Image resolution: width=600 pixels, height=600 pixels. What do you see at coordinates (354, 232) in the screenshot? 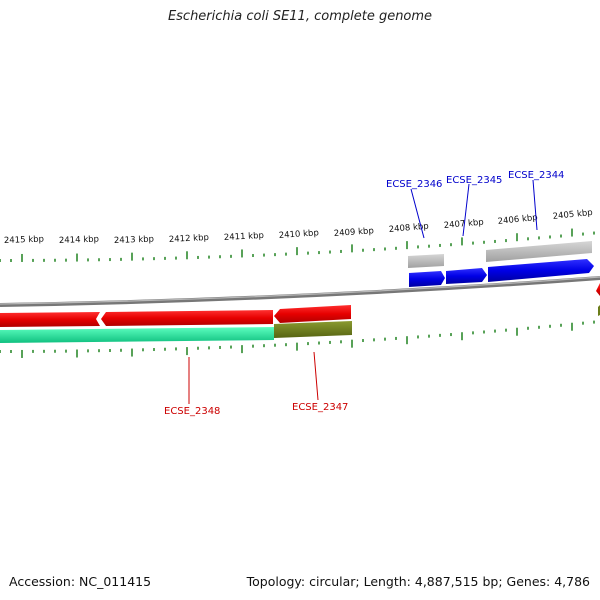
I see `scale-label: 2409 kbp` at bounding box center [354, 232].